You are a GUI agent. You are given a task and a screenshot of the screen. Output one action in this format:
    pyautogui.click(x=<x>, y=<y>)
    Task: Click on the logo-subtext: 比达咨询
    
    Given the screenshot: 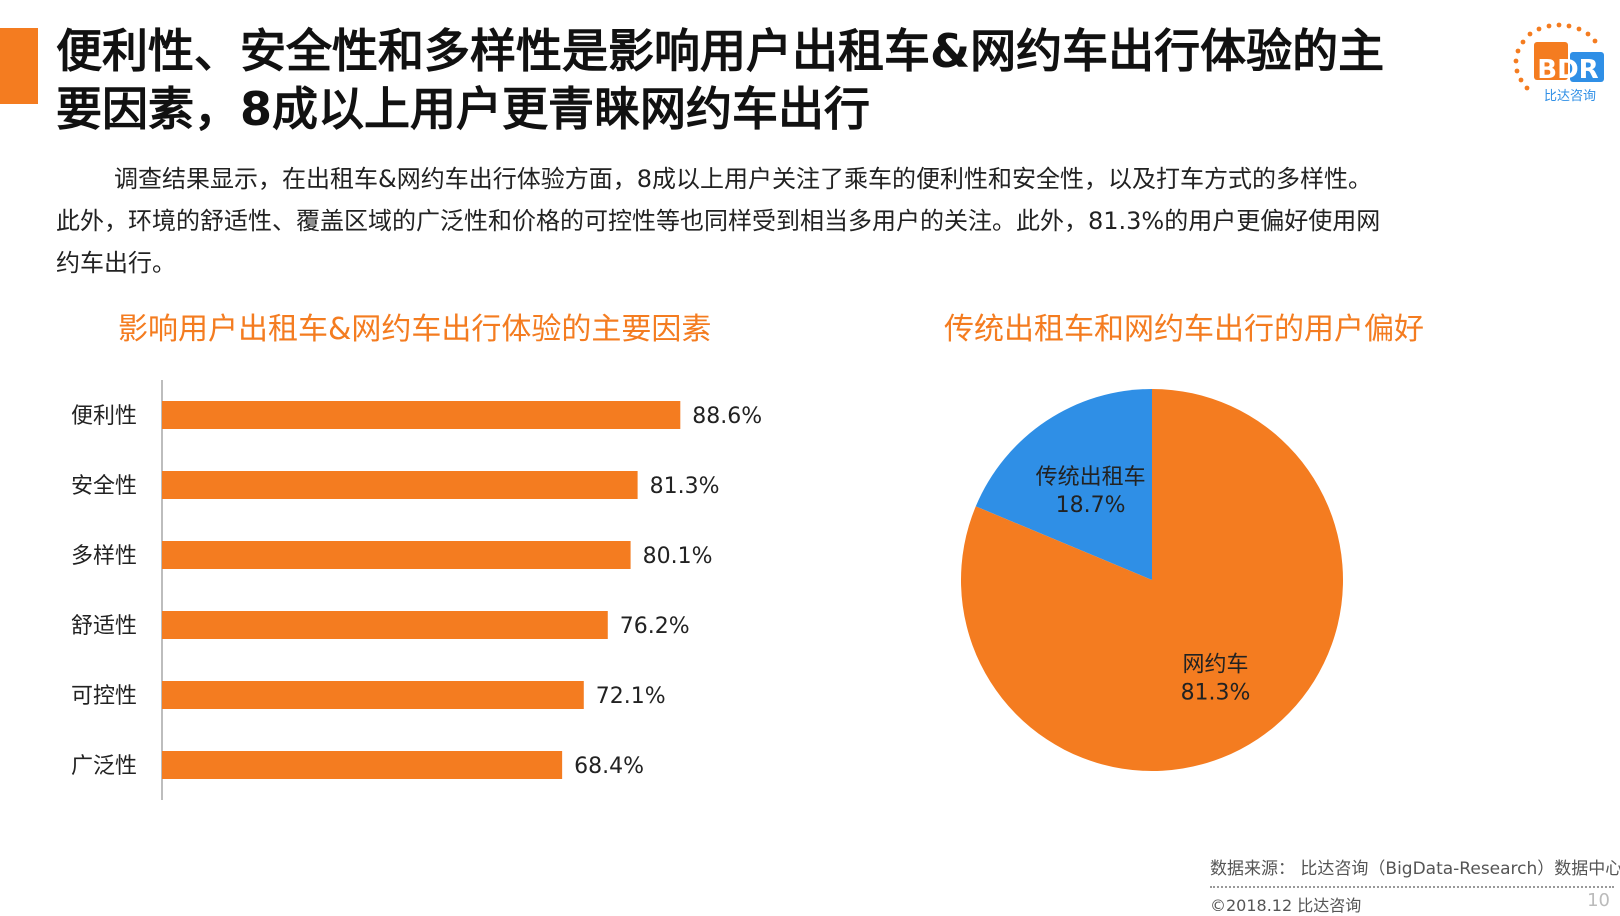 What is the action you would take?
    pyautogui.click(x=1570, y=96)
    